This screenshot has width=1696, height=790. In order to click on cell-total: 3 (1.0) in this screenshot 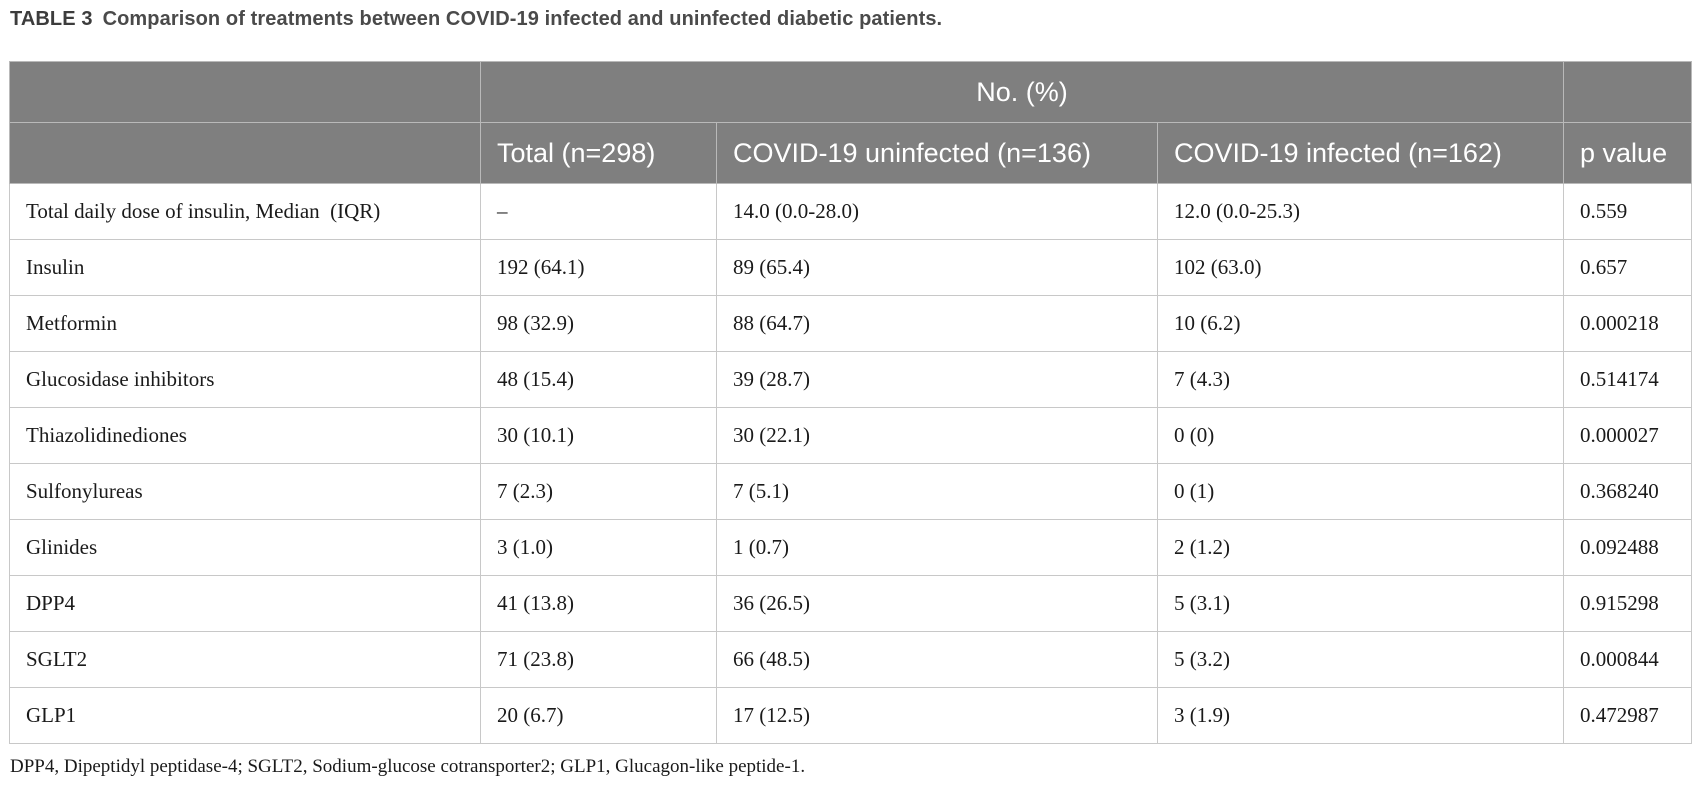, I will do `click(598, 547)`.